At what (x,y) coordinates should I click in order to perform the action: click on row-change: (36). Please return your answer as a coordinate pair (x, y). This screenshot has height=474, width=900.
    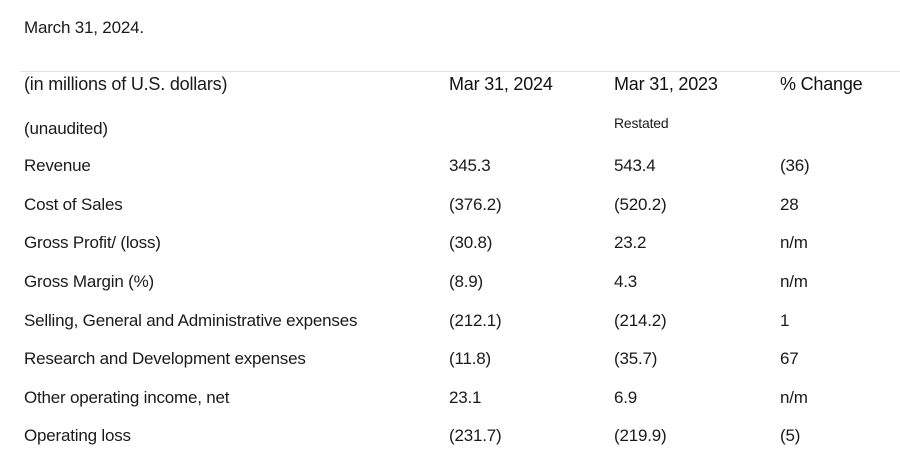
    Looking at the image, I should click on (795, 165).